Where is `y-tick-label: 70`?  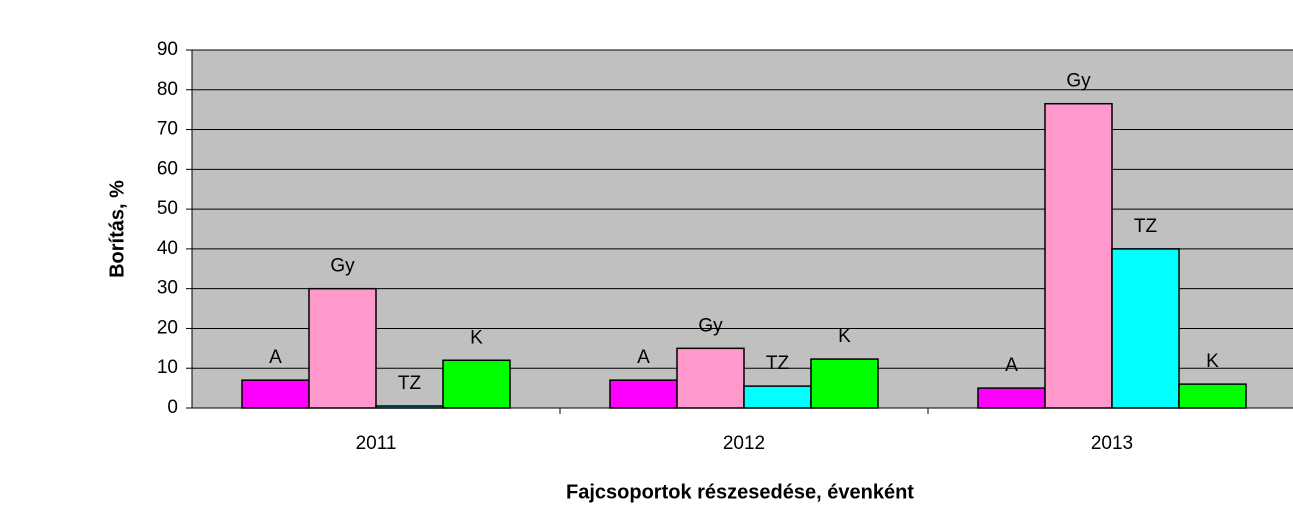
y-tick-label: 70 is located at coordinates (167, 129).